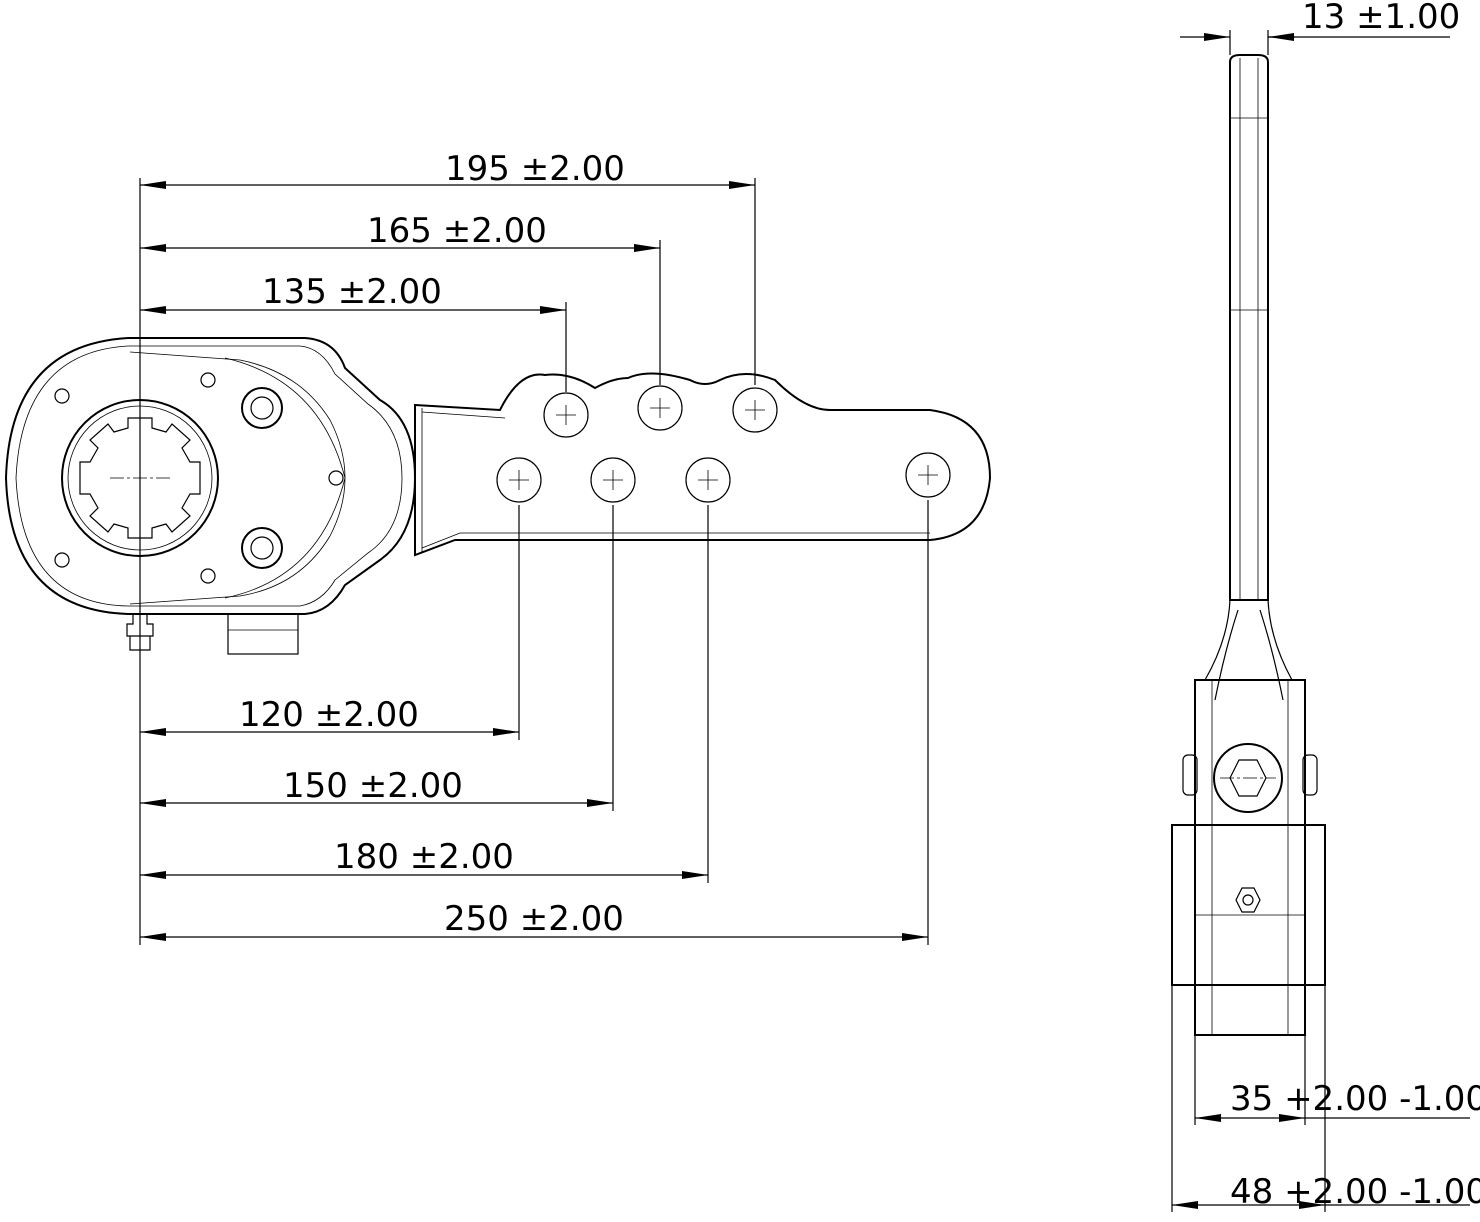  What do you see at coordinates (535, 169) in the screenshot?
I see `dimension-label-195: 195 ±2.00` at bounding box center [535, 169].